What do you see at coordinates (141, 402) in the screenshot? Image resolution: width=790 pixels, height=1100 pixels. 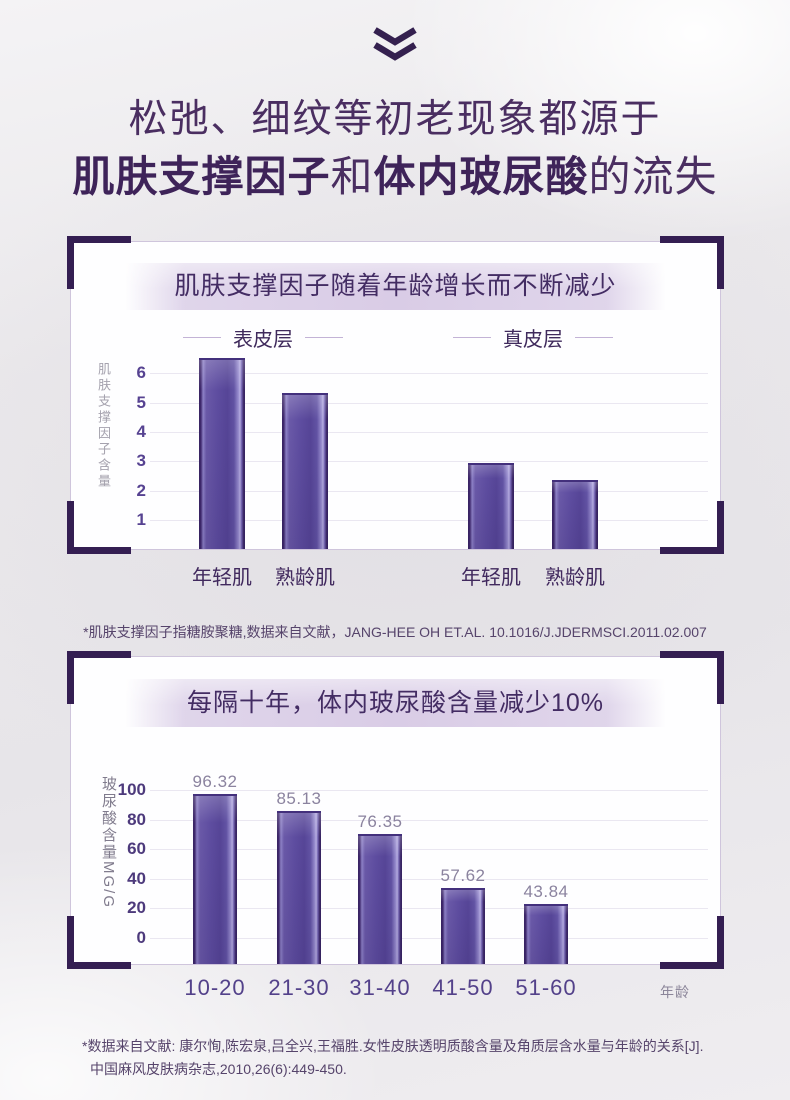 I see `y-tick-label: 5` at bounding box center [141, 402].